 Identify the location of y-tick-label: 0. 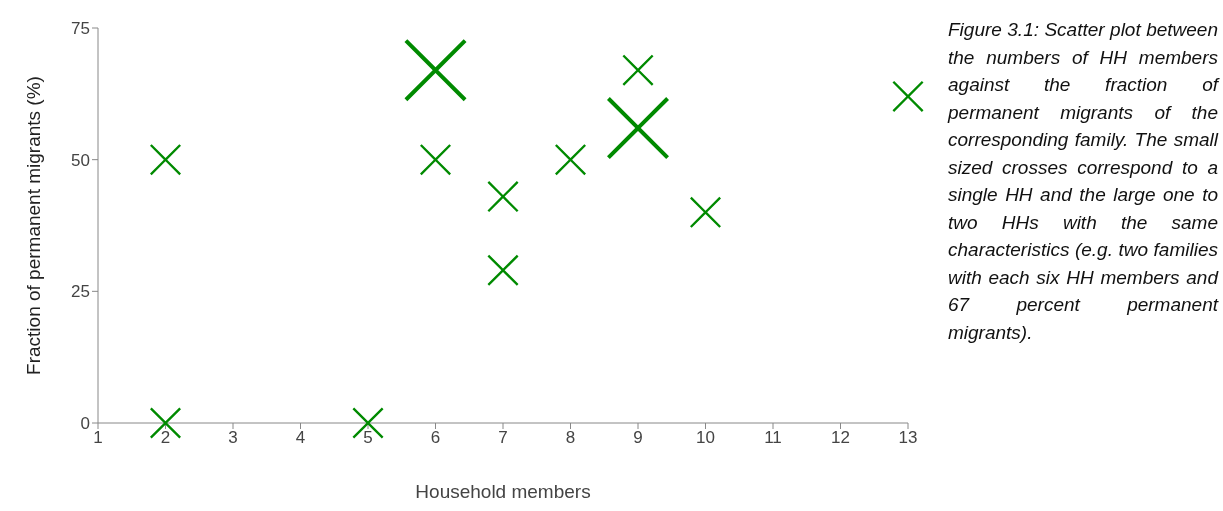
(85, 424).